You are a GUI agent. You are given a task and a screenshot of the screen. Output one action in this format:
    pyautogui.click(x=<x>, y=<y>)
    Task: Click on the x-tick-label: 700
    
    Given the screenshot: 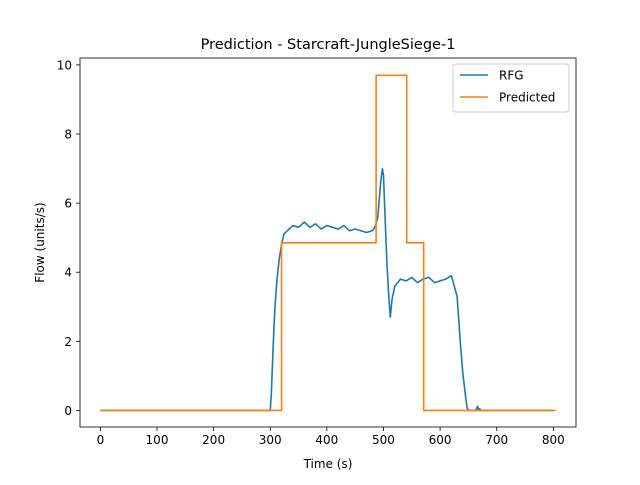 What is the action you would take?
    pyautogui.click(x=496, y=440)
    